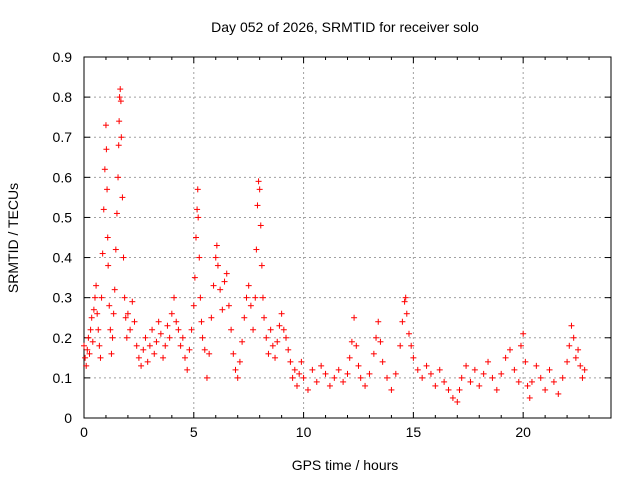  What do you see at coordinates (63, 57) in the screenshot?
I see `y-tick-label: 0.9` at bounding box center [63, 57].